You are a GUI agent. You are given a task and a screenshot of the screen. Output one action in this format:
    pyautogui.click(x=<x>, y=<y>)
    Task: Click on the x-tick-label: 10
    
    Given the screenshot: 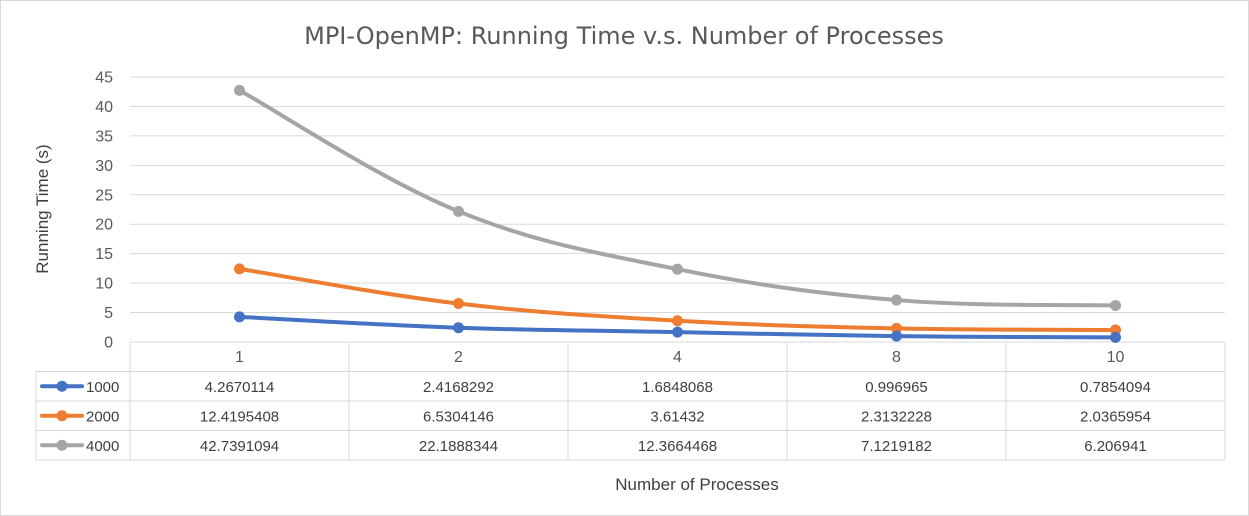 What is the action you would take?
    pyautogui.click(x=1116, y=357)
    